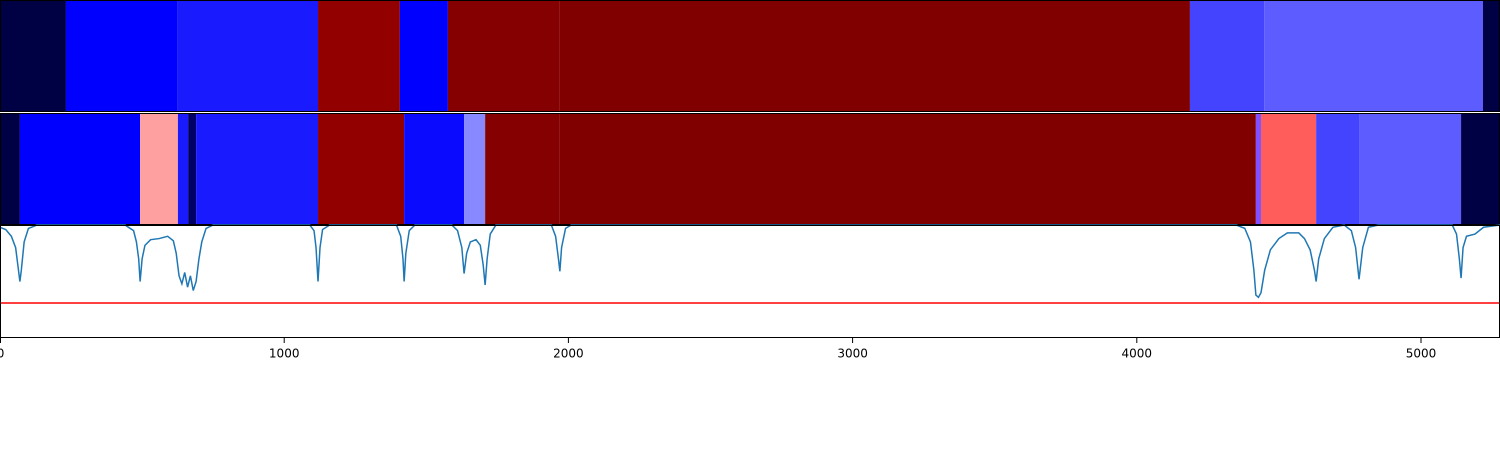 The width and height of the screenshot is (1500, 450). I want to click on x-tick-label: 3000, so click(852, 354).